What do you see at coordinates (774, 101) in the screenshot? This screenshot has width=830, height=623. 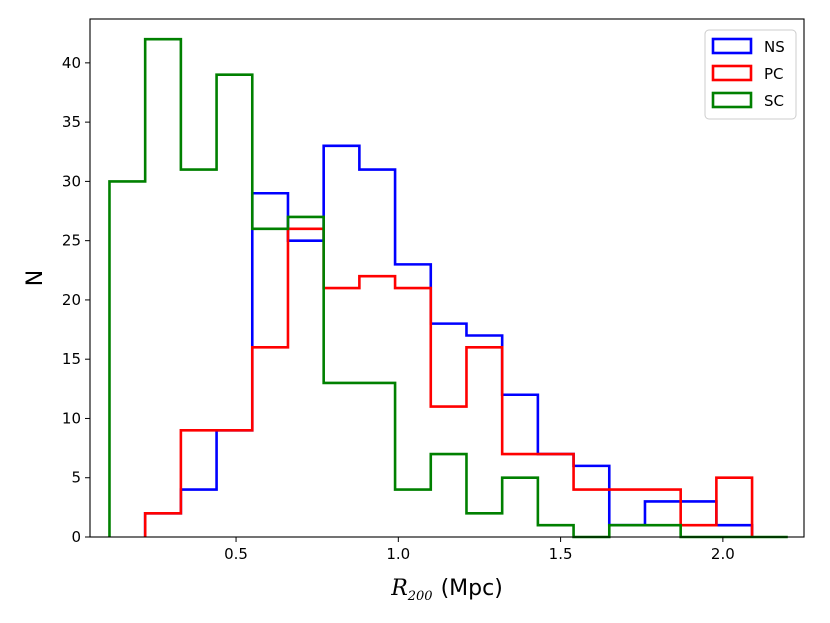 I see `legend-label-sc: SC` at bounding box center [774, 101].